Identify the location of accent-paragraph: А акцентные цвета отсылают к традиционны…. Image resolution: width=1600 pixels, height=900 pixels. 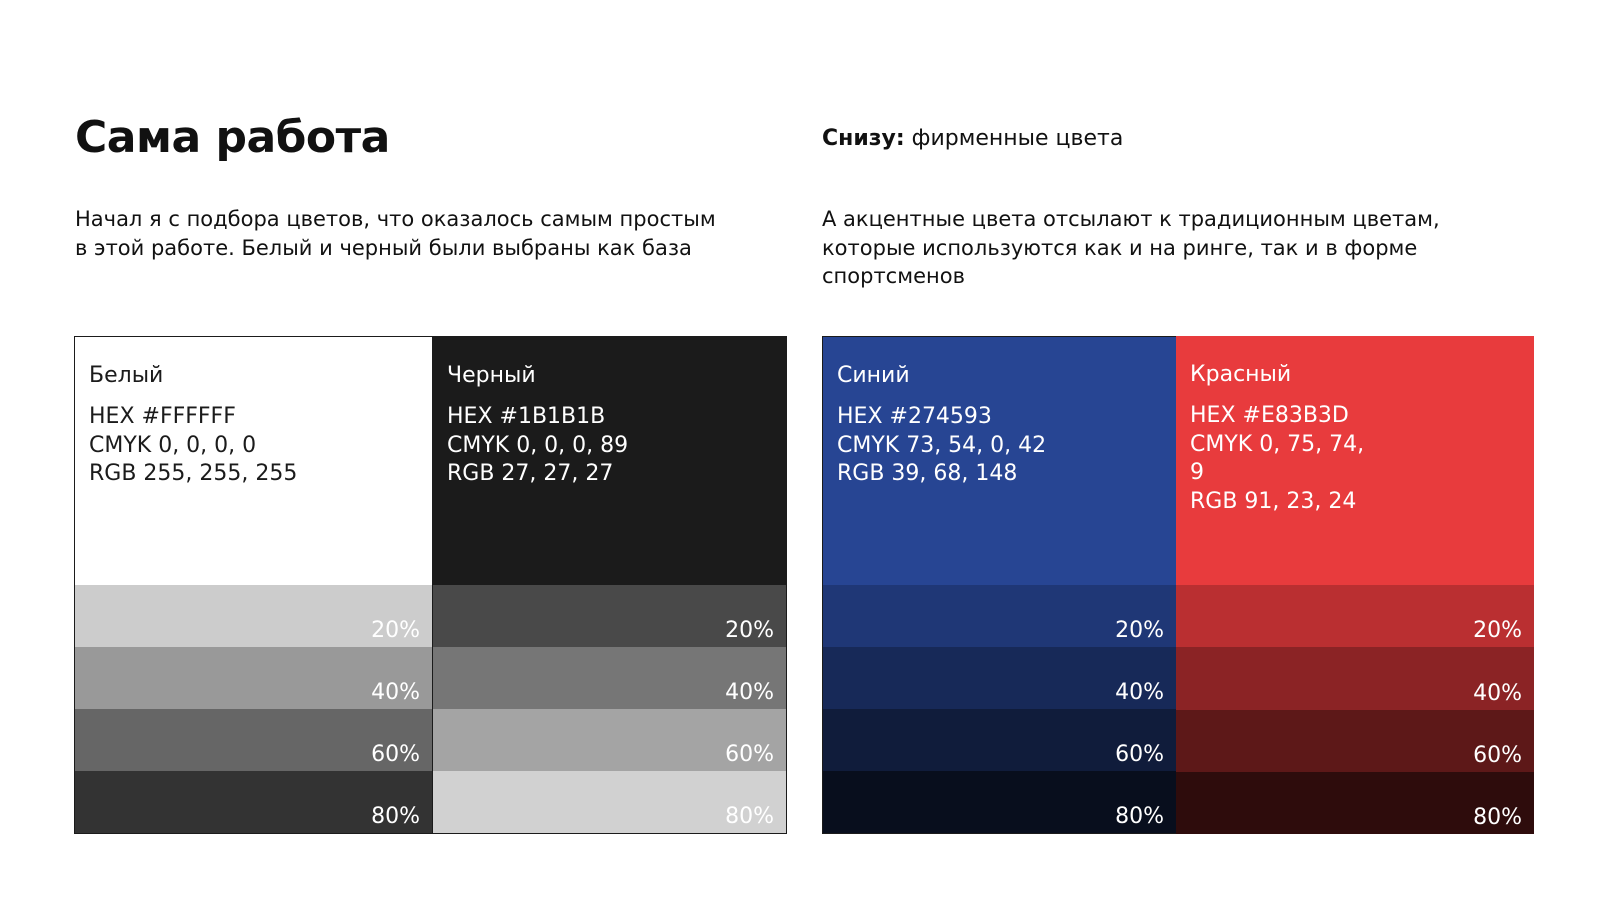
(1172, 248).